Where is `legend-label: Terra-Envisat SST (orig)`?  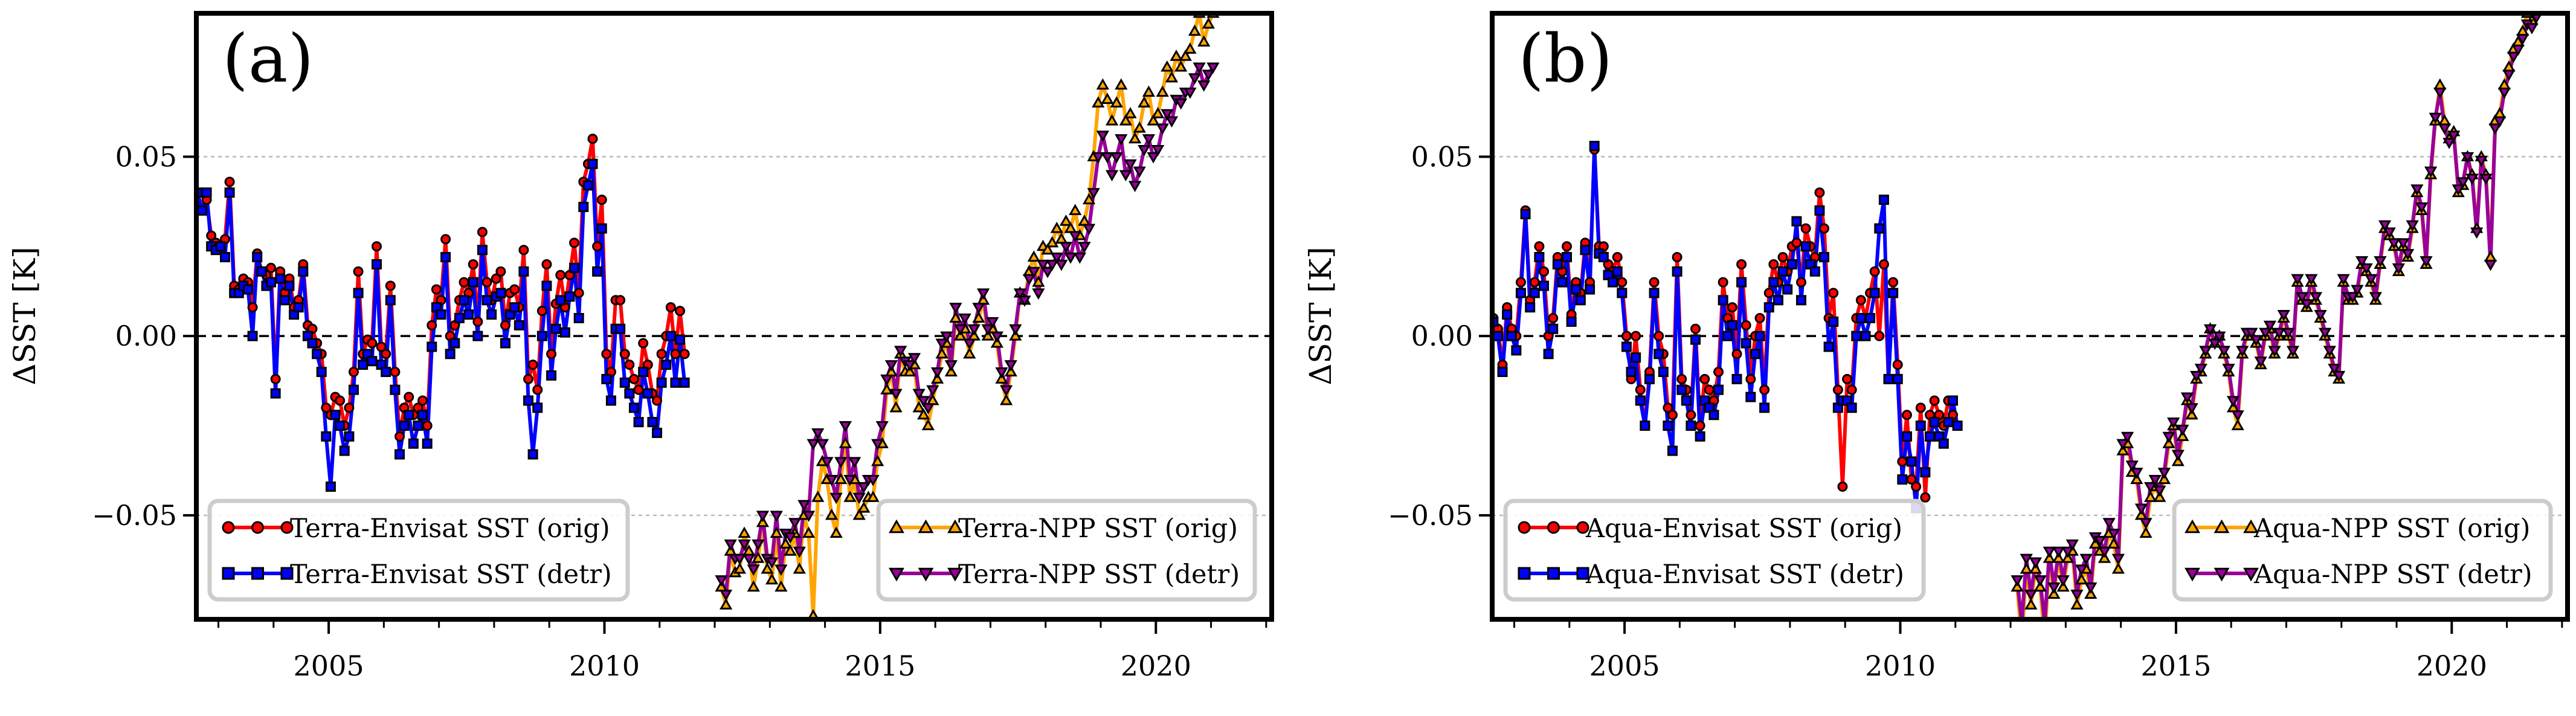
legend-label: Terra-Envisat SST (orig) is located at coordinates (450, 529).